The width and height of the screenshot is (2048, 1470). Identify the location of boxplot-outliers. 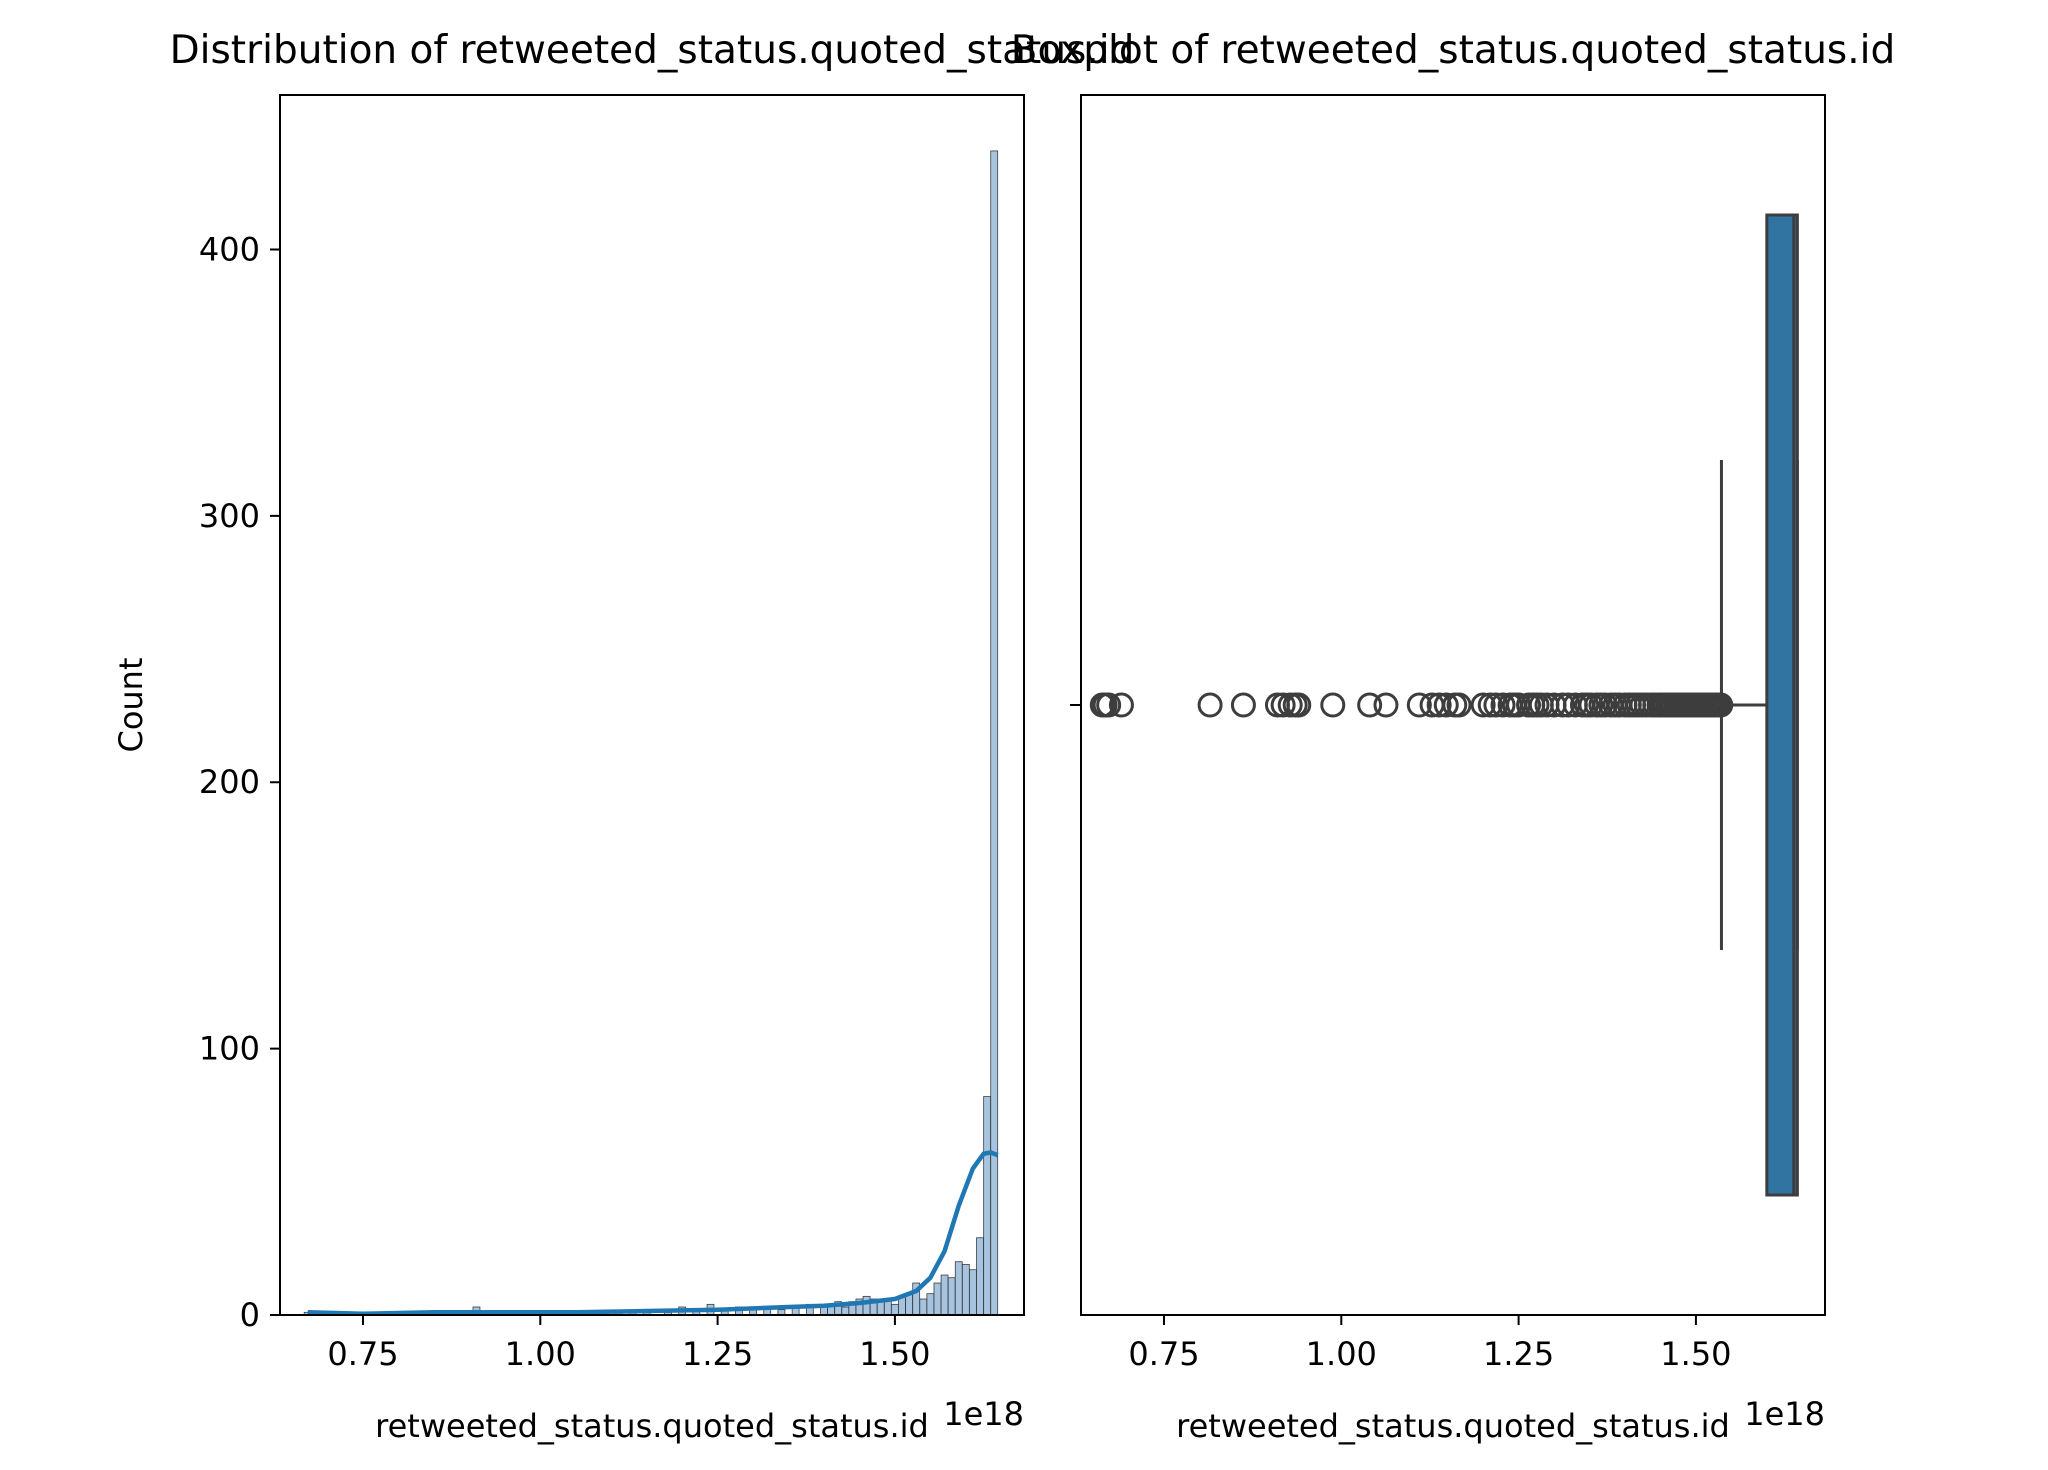
(1411, 705).